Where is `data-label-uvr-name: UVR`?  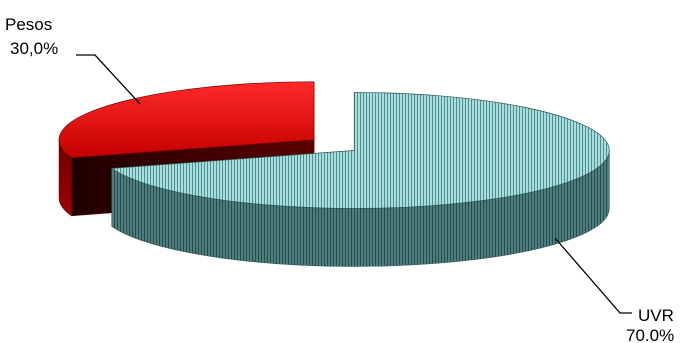
data-label-uvr-name: UVR is located at coordinates (656, 315).